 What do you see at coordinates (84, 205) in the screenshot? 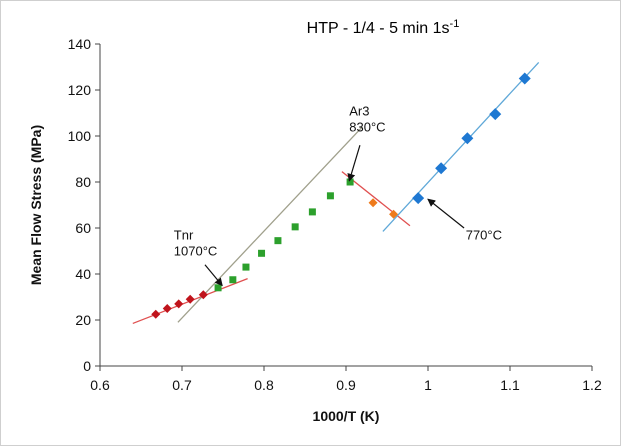
I see `y-axis-ticks: 0 20 40 60 80 100 120 140` at bounding box center [84, 205].